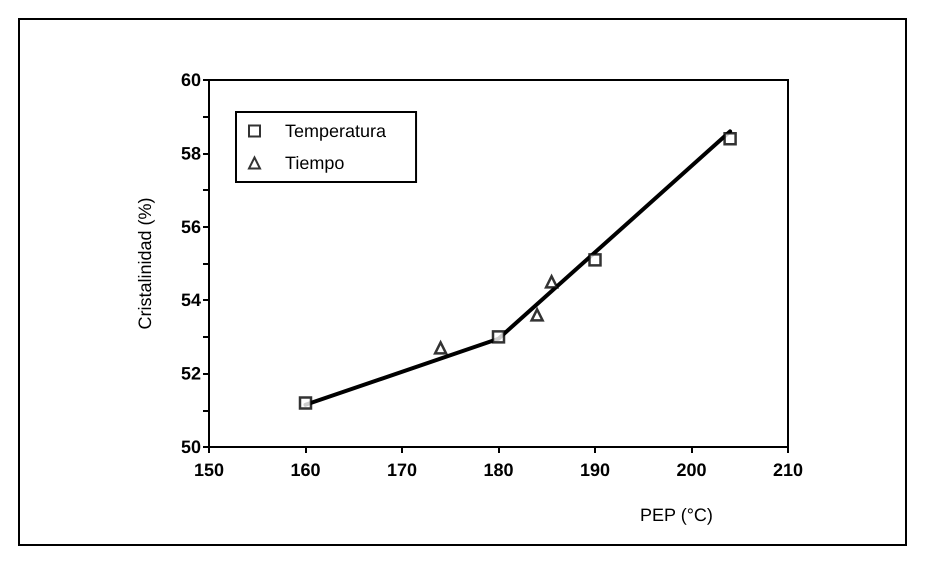 This screenshot has width=929, height=570. What do you see at coordinates (145, 263) in the screenshot?
I see `y-axis-title: Cristalinidad (%)` at bounding box center [145, 263].